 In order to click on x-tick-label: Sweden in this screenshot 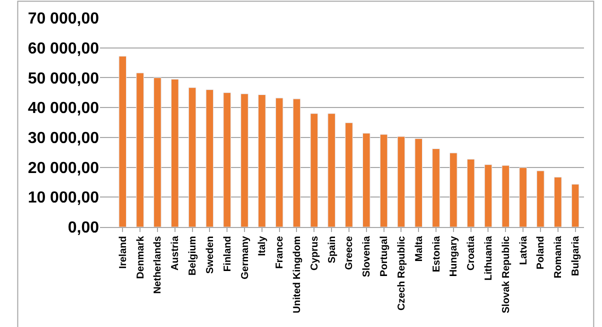, I will do `click(210, 255)`.